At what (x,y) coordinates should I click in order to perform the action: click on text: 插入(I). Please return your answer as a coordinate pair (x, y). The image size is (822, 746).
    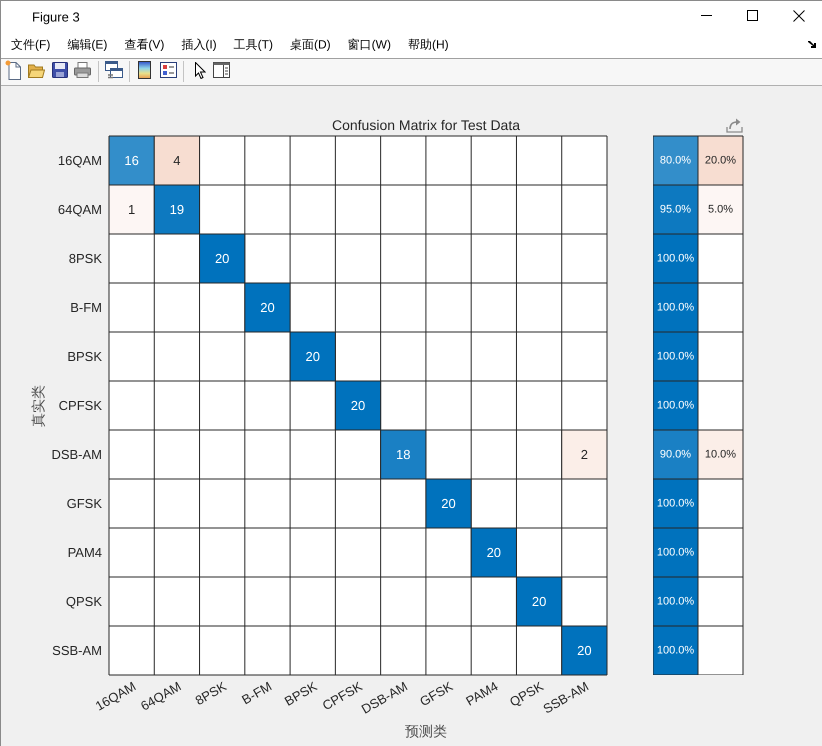
    Looking at the image, I should click on (199, 45).